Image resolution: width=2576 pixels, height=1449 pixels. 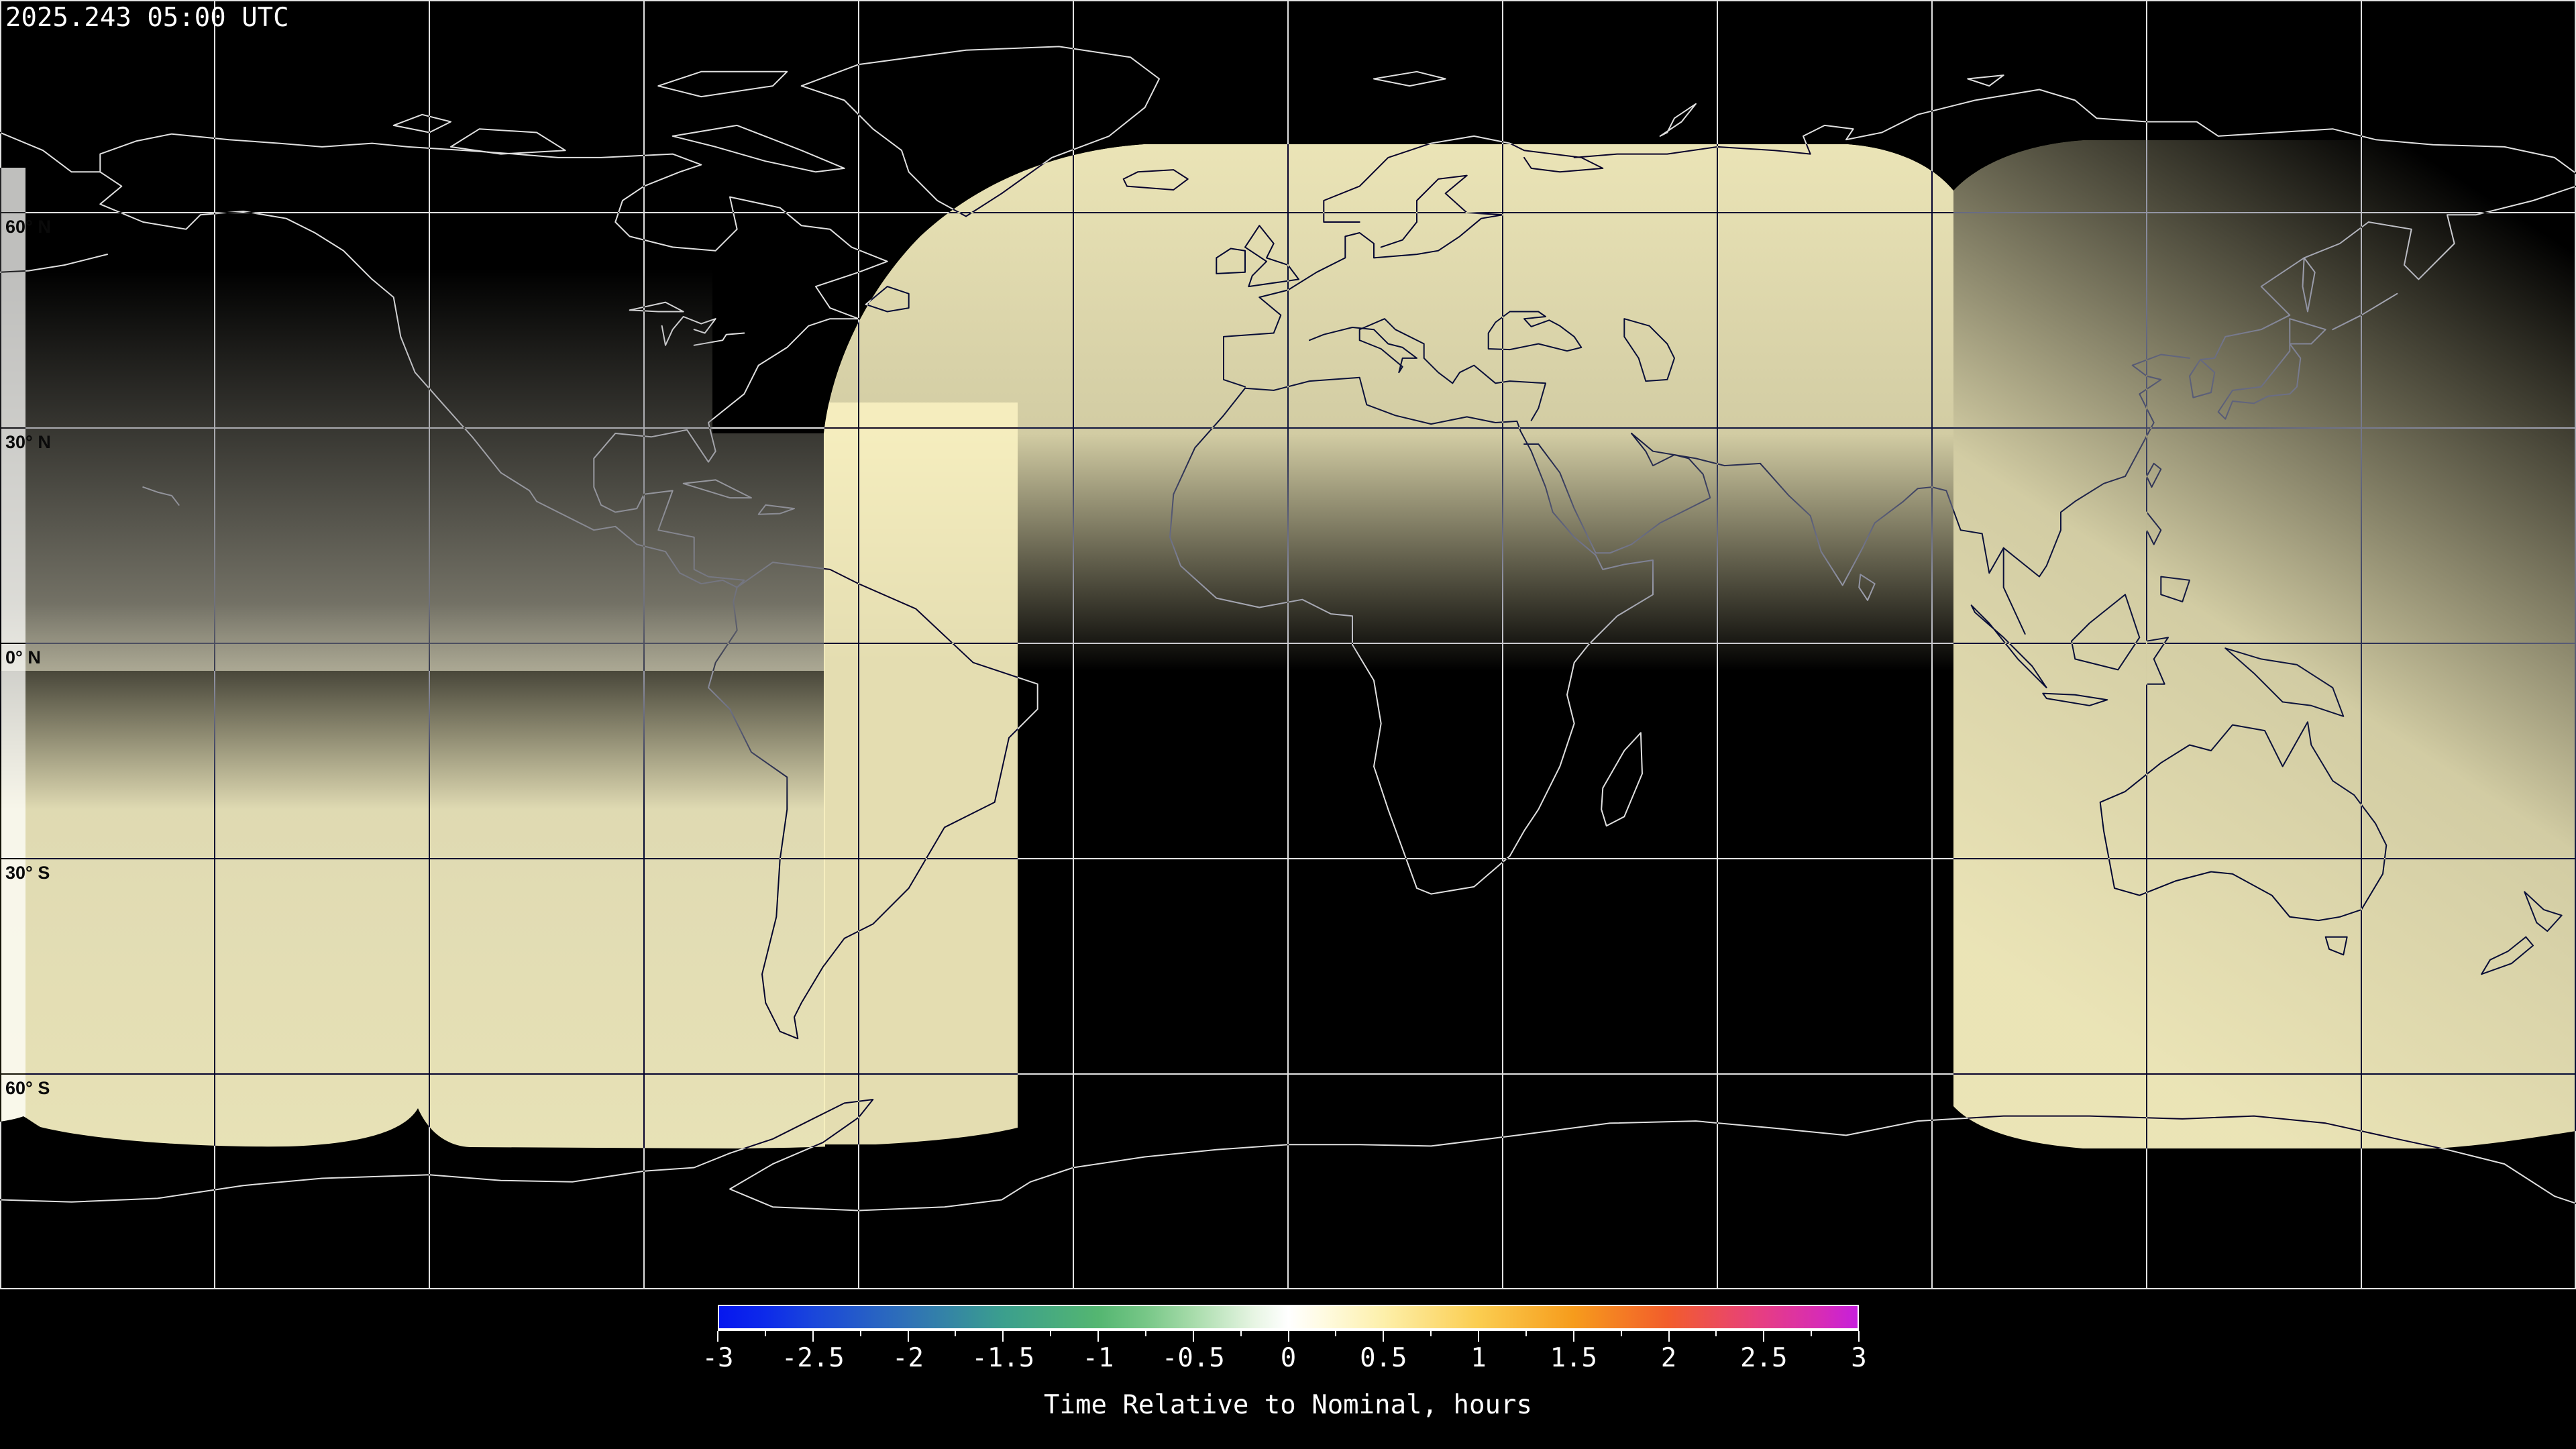 What do you see at coordinates (813, 1358) in the screenshot?
I see `colorbar-tick-label: -2.5` at bounding box center [813, 1358].